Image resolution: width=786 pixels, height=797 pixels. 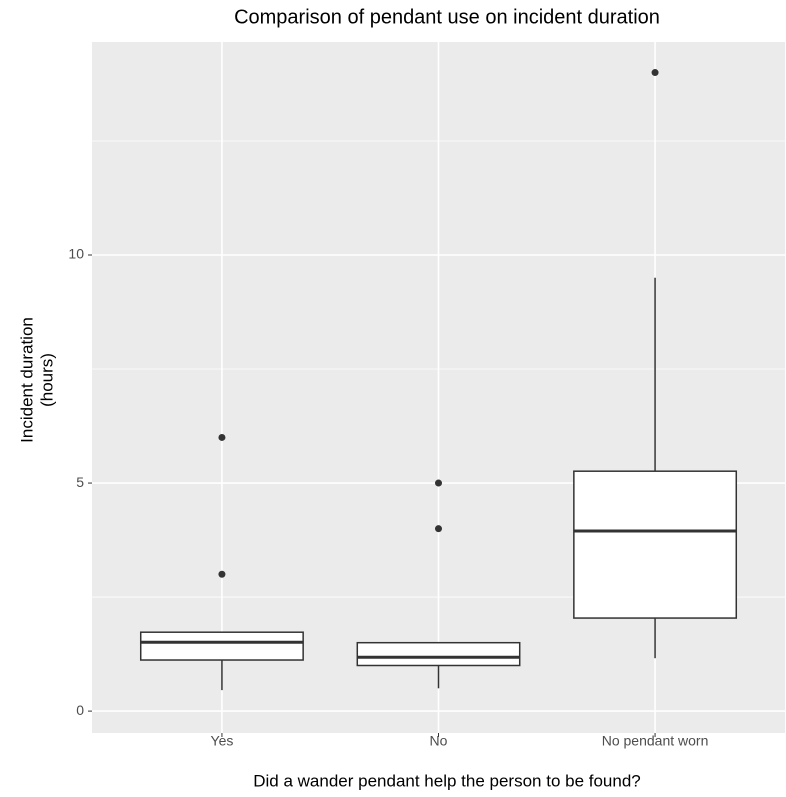 What do you see at coordinates (222, 741) in the screenshot?
I see `x-tick-label: Yes` at bounding box center [222, 741].